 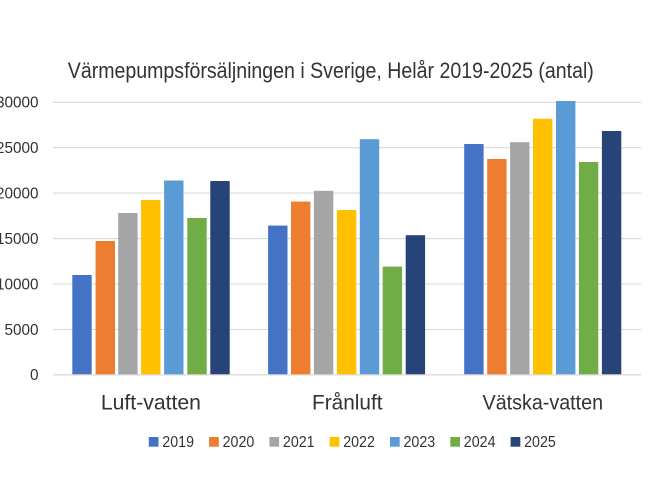 What do you see at coordinates (34, 375) in the screenshot?
I see `svg-text: 0` at bounding box center [34, 375].